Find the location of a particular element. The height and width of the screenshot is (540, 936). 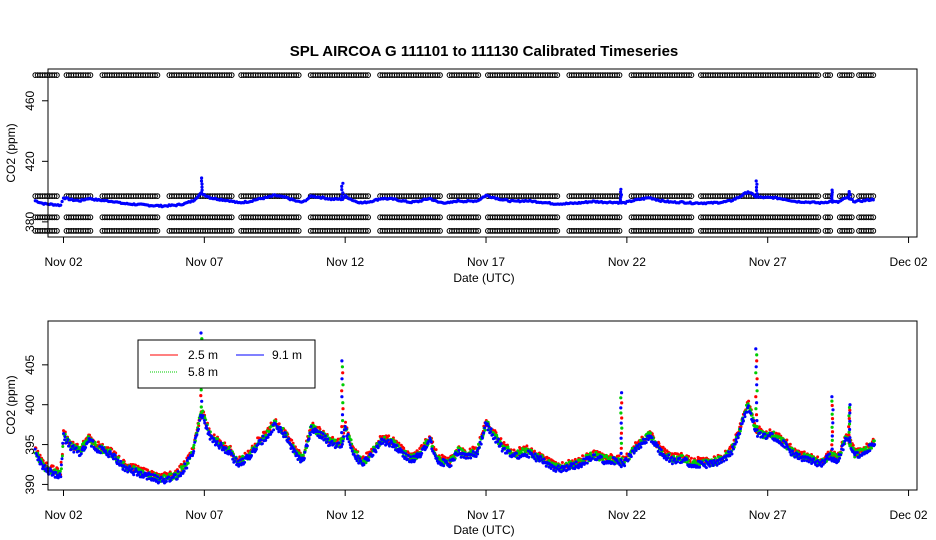

top-x-tick-label: Nov 17 is located at coordinates (486, 262).